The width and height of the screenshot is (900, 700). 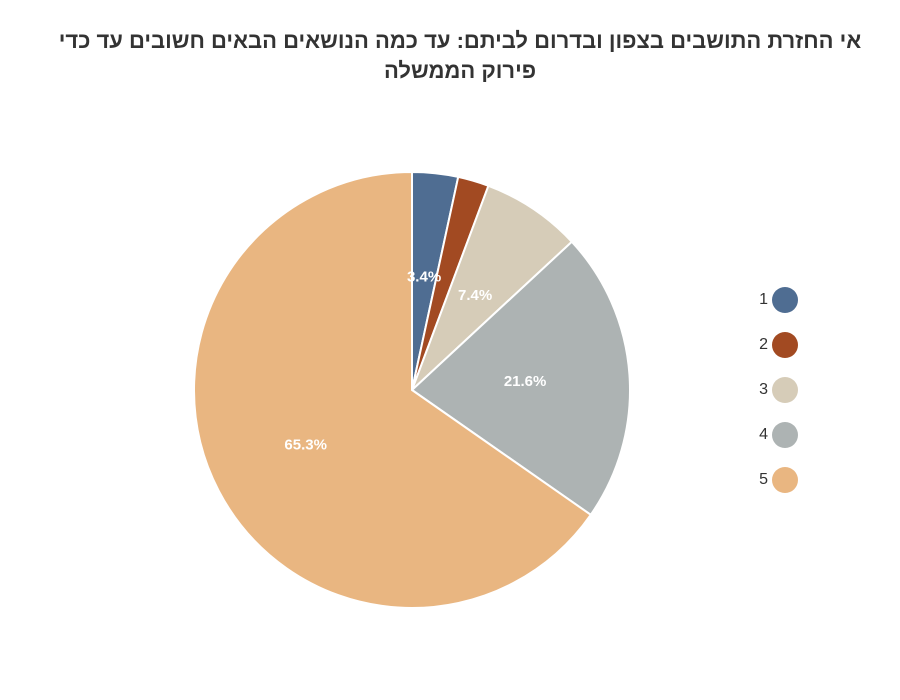 What do you see at coordinates (763, 344) in the screenshot?
I see `legend-label: 2` at bounding box center [763, 344].